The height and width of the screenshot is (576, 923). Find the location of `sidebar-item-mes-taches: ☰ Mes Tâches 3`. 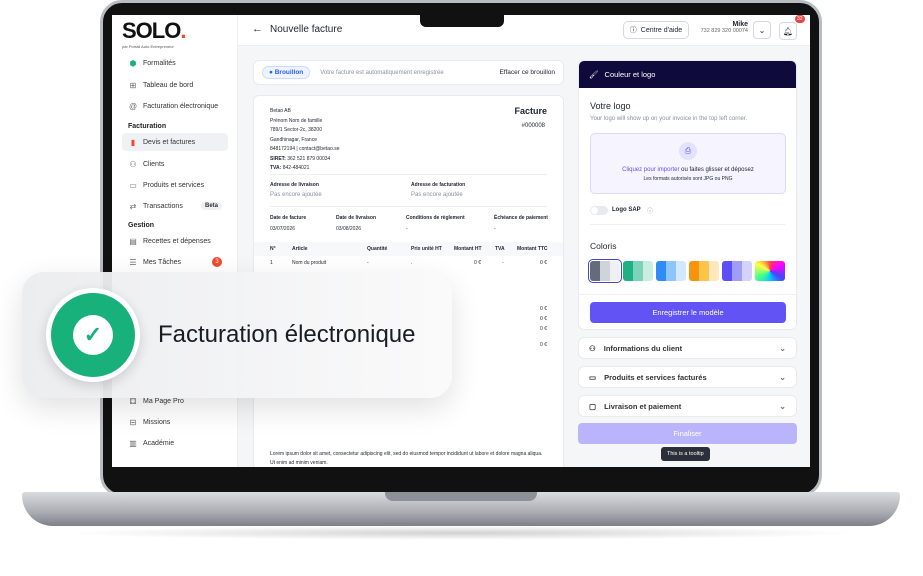

sidebar-item-mes-taches: ☰ Mes Tâches 3 is located at coordinates (175, 262).